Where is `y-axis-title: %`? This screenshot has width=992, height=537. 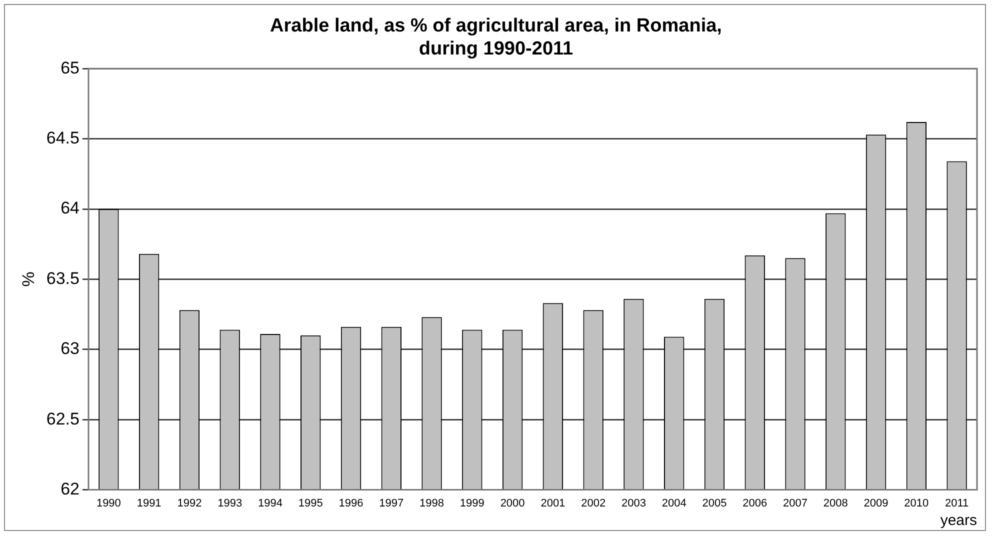 y-axis-title: % is located at coordinates (28, 279).